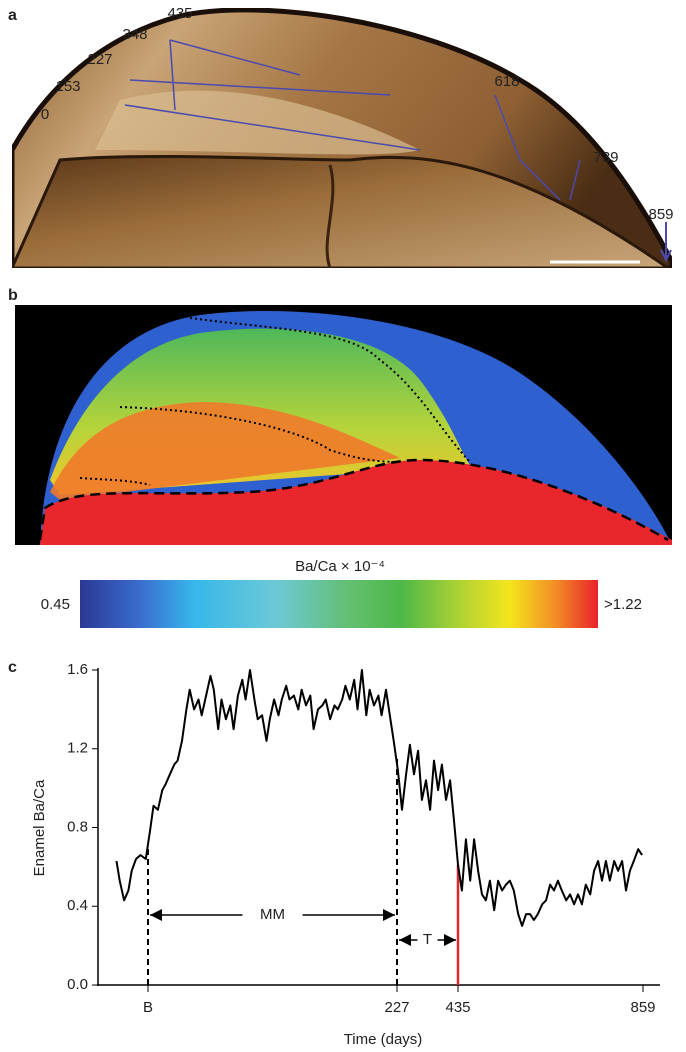 Image resolution: width=686 pixels, height=1052 pixels. I want to click on x-tick-label: B, so click(148, 1007).